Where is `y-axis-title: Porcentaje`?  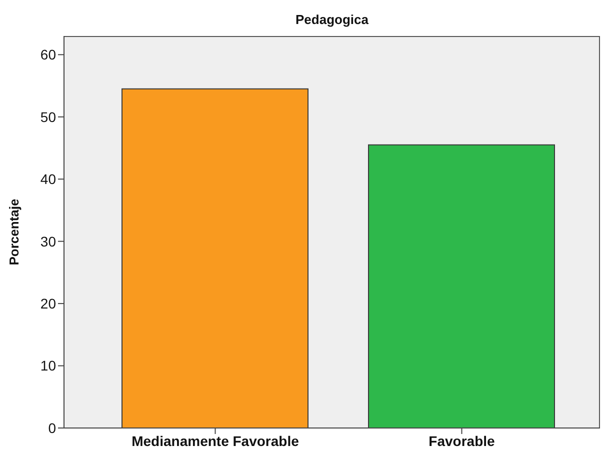 y-axis-title: Porcentaje is located at coordinates (14, 232).